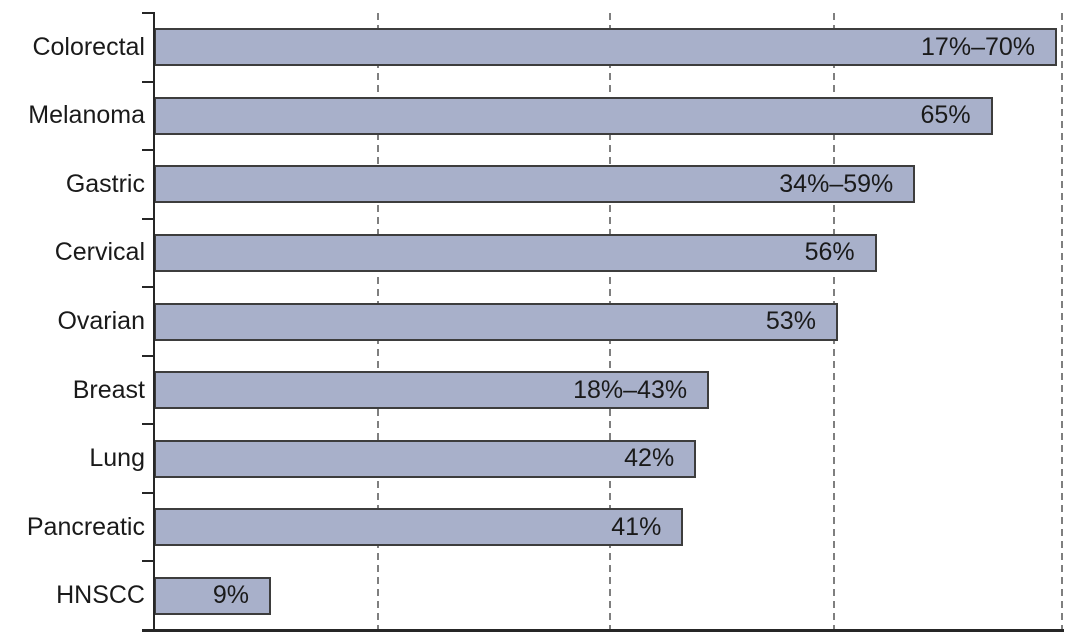 This screenshot has width=1080, height=641. Describe the element at coordinates (117, 458) in the screenshot. I see `category-label: Lung` at that location.